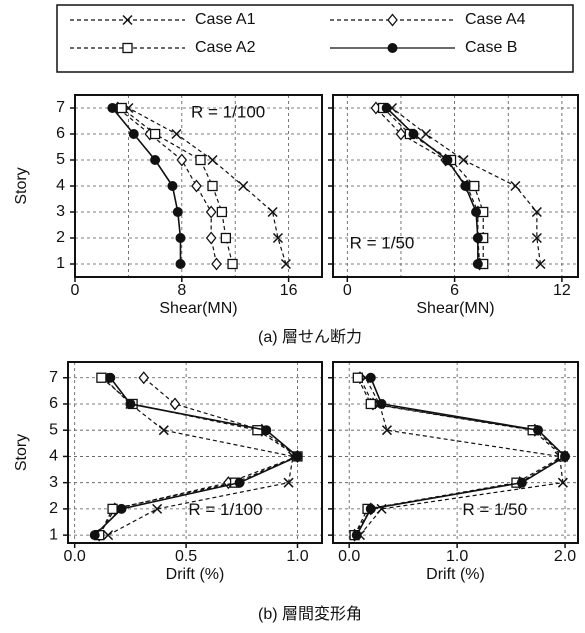  Describe the element at coordinates (495, 19) in the screenshot. I see `legend-label: Case A4` at that location.